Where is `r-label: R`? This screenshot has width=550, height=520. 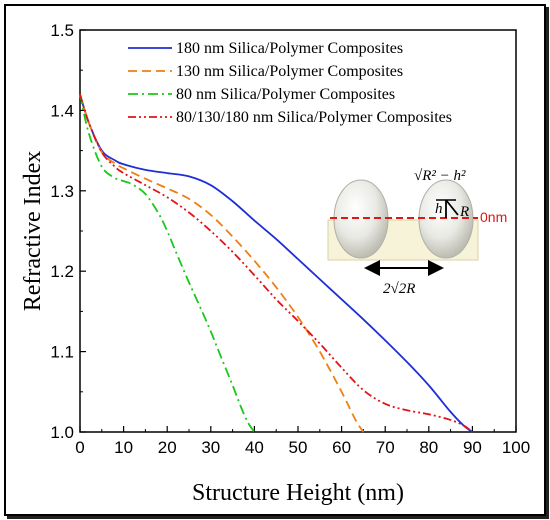
r-label: R is located at coordinates (464, 212).